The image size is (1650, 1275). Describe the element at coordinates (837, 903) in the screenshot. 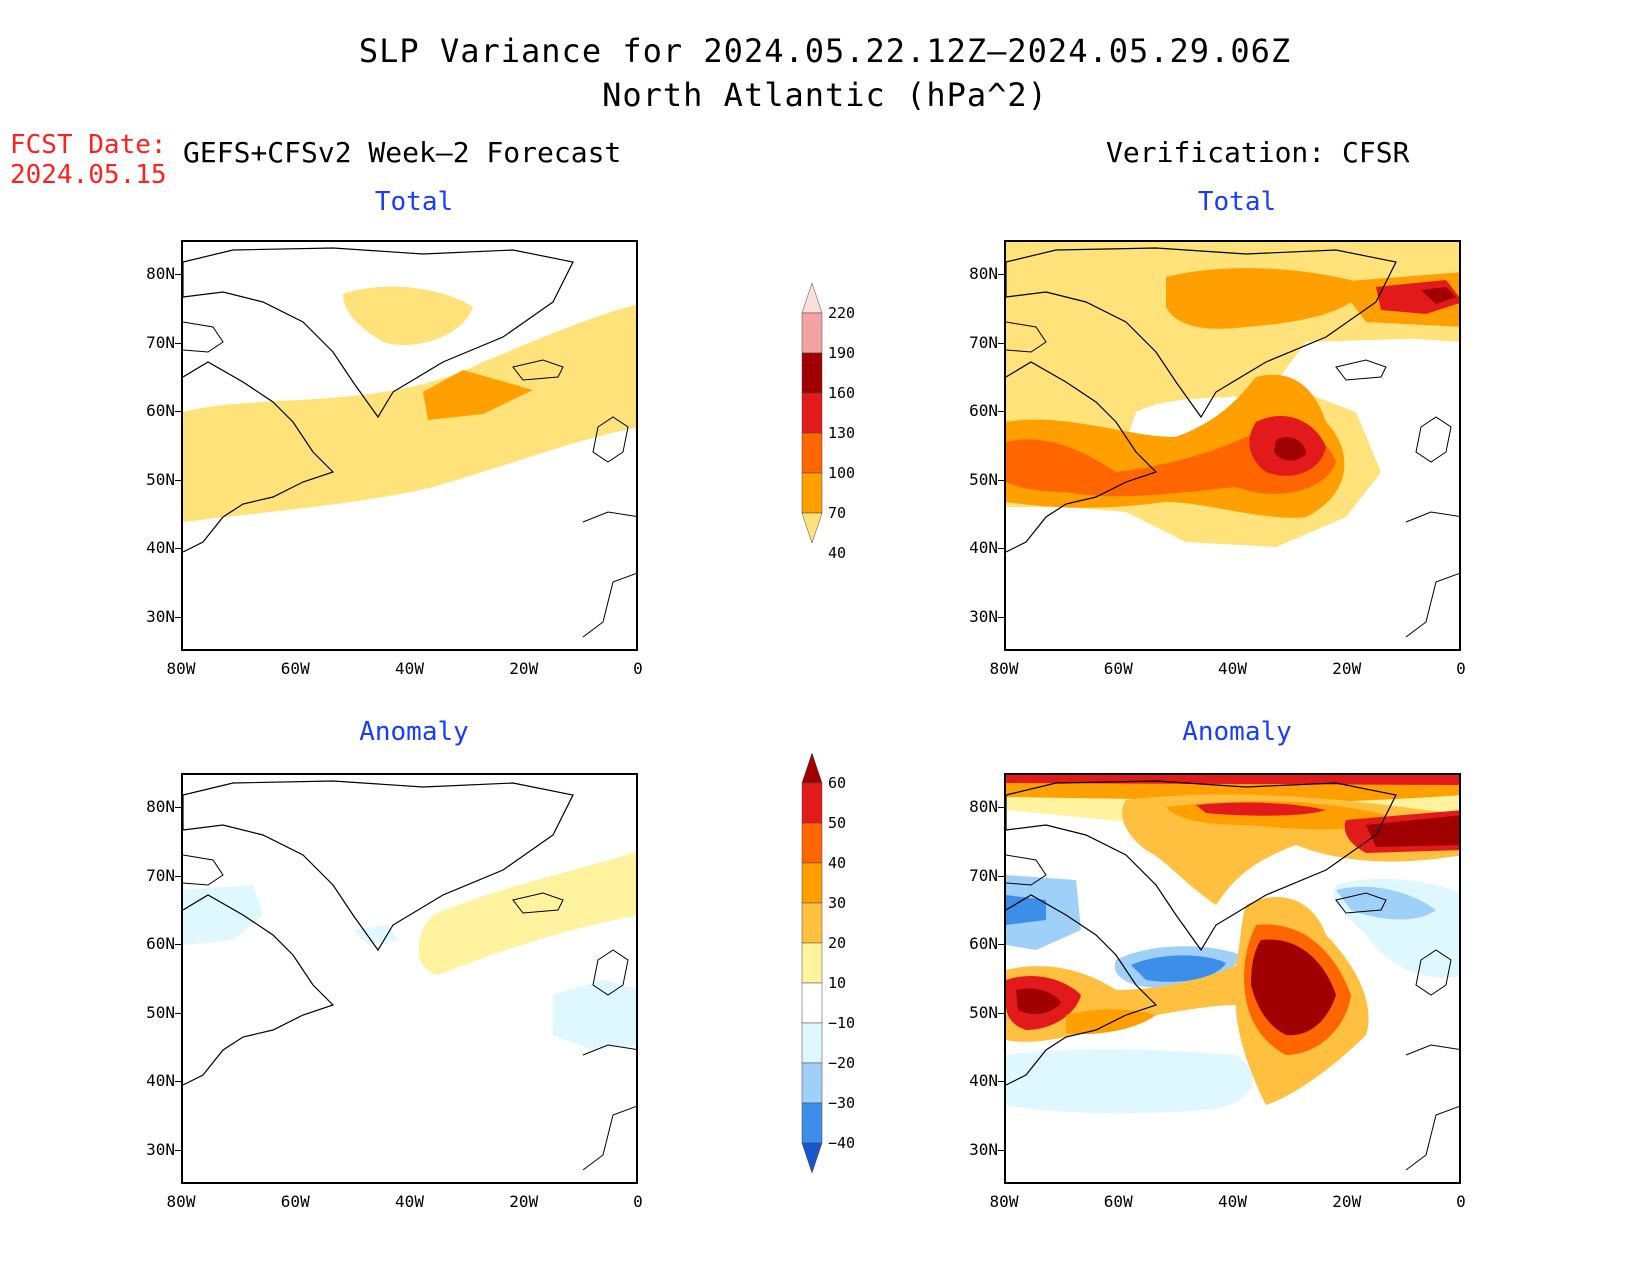

I see `colorbar-label: 30` at that location.